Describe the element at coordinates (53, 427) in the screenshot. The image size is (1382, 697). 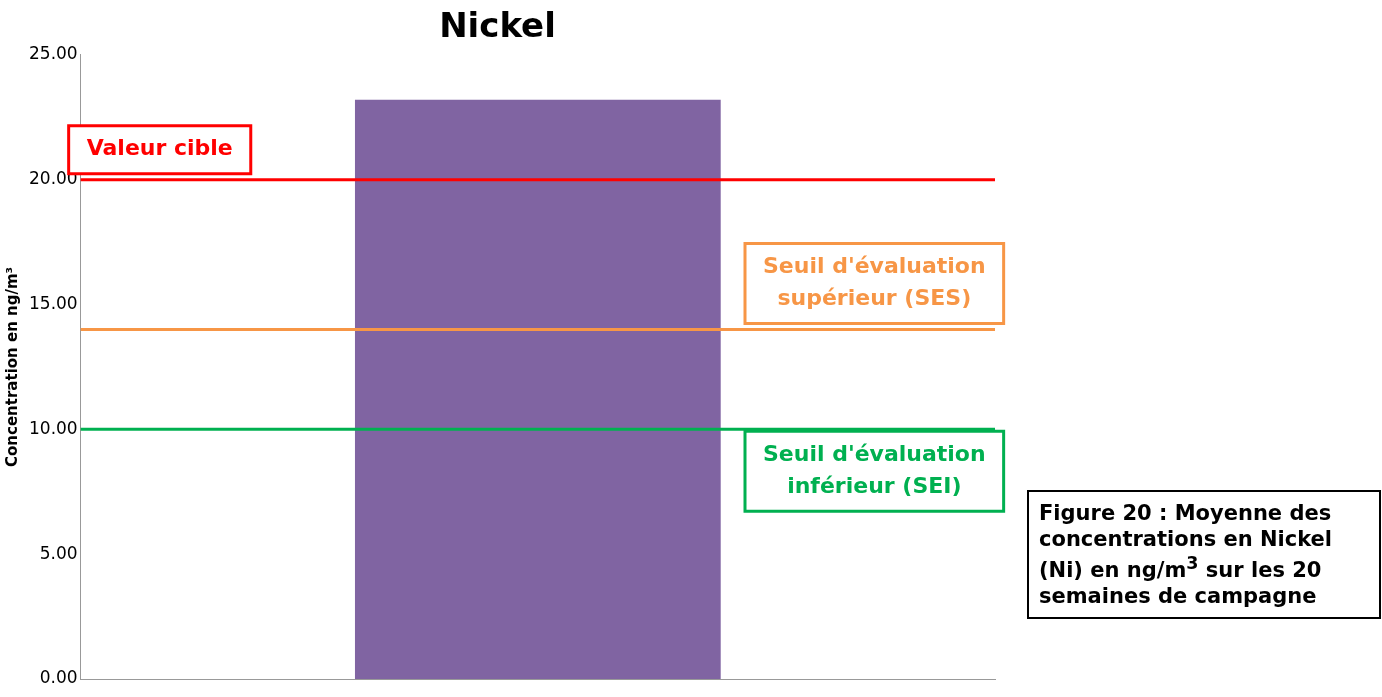
I see `y-tick-label: 10.00` at that location.